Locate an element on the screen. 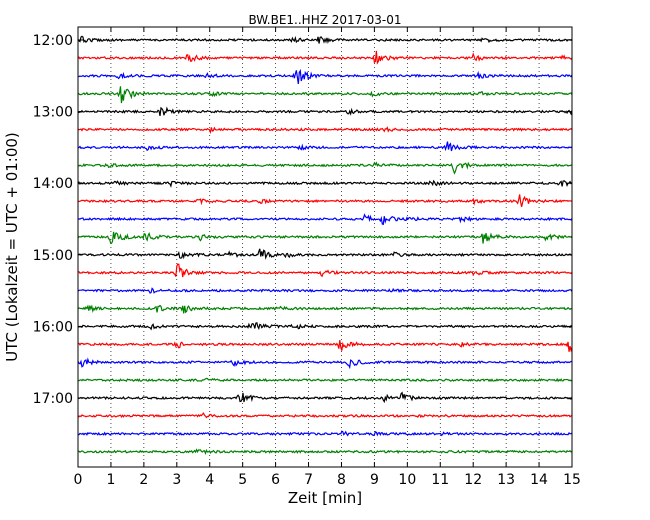  x-tick-label-3: 3 is located at coordinates (176, 480).